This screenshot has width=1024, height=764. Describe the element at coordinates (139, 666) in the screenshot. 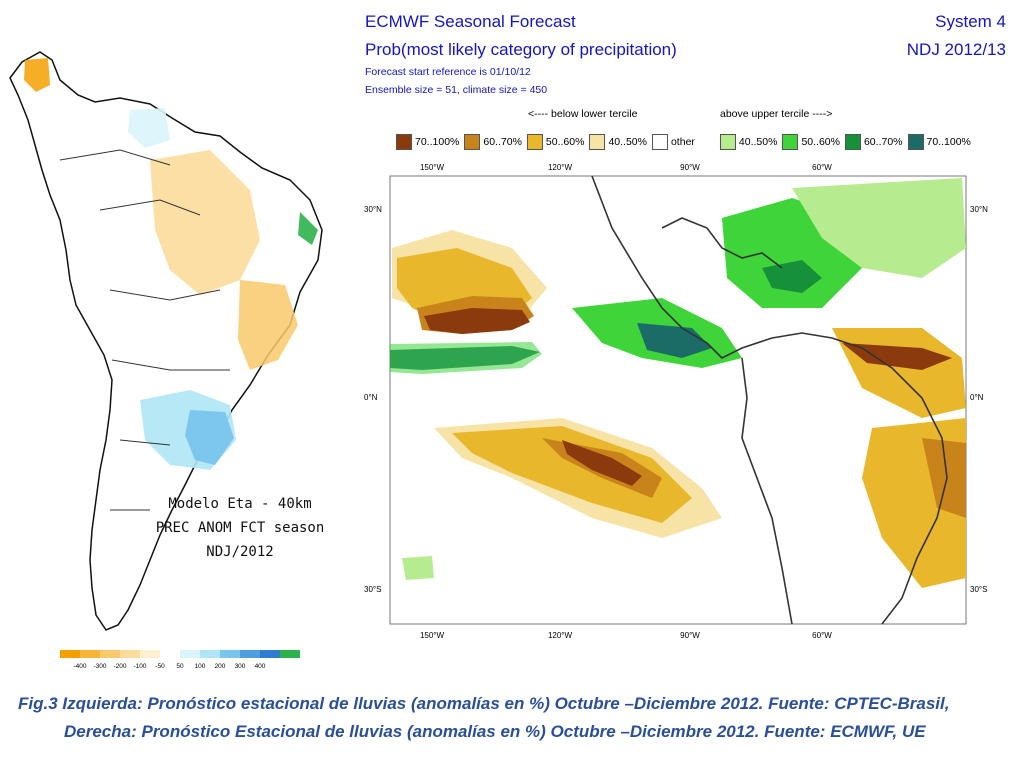

I see `colorbar-tick-label: -100` at that location.